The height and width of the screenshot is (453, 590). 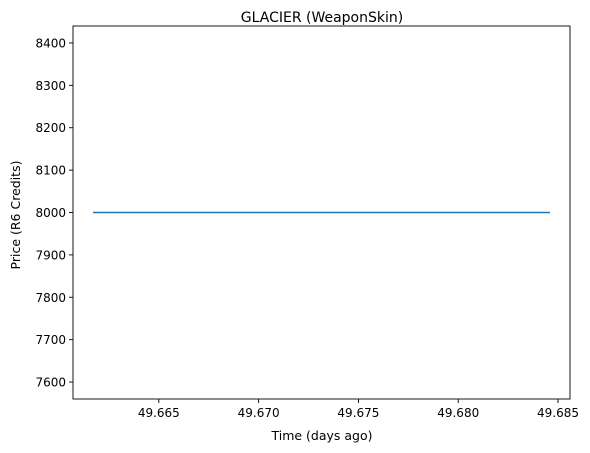 I want to click on y-tick-label: 7700, so click(x=50, y=340).